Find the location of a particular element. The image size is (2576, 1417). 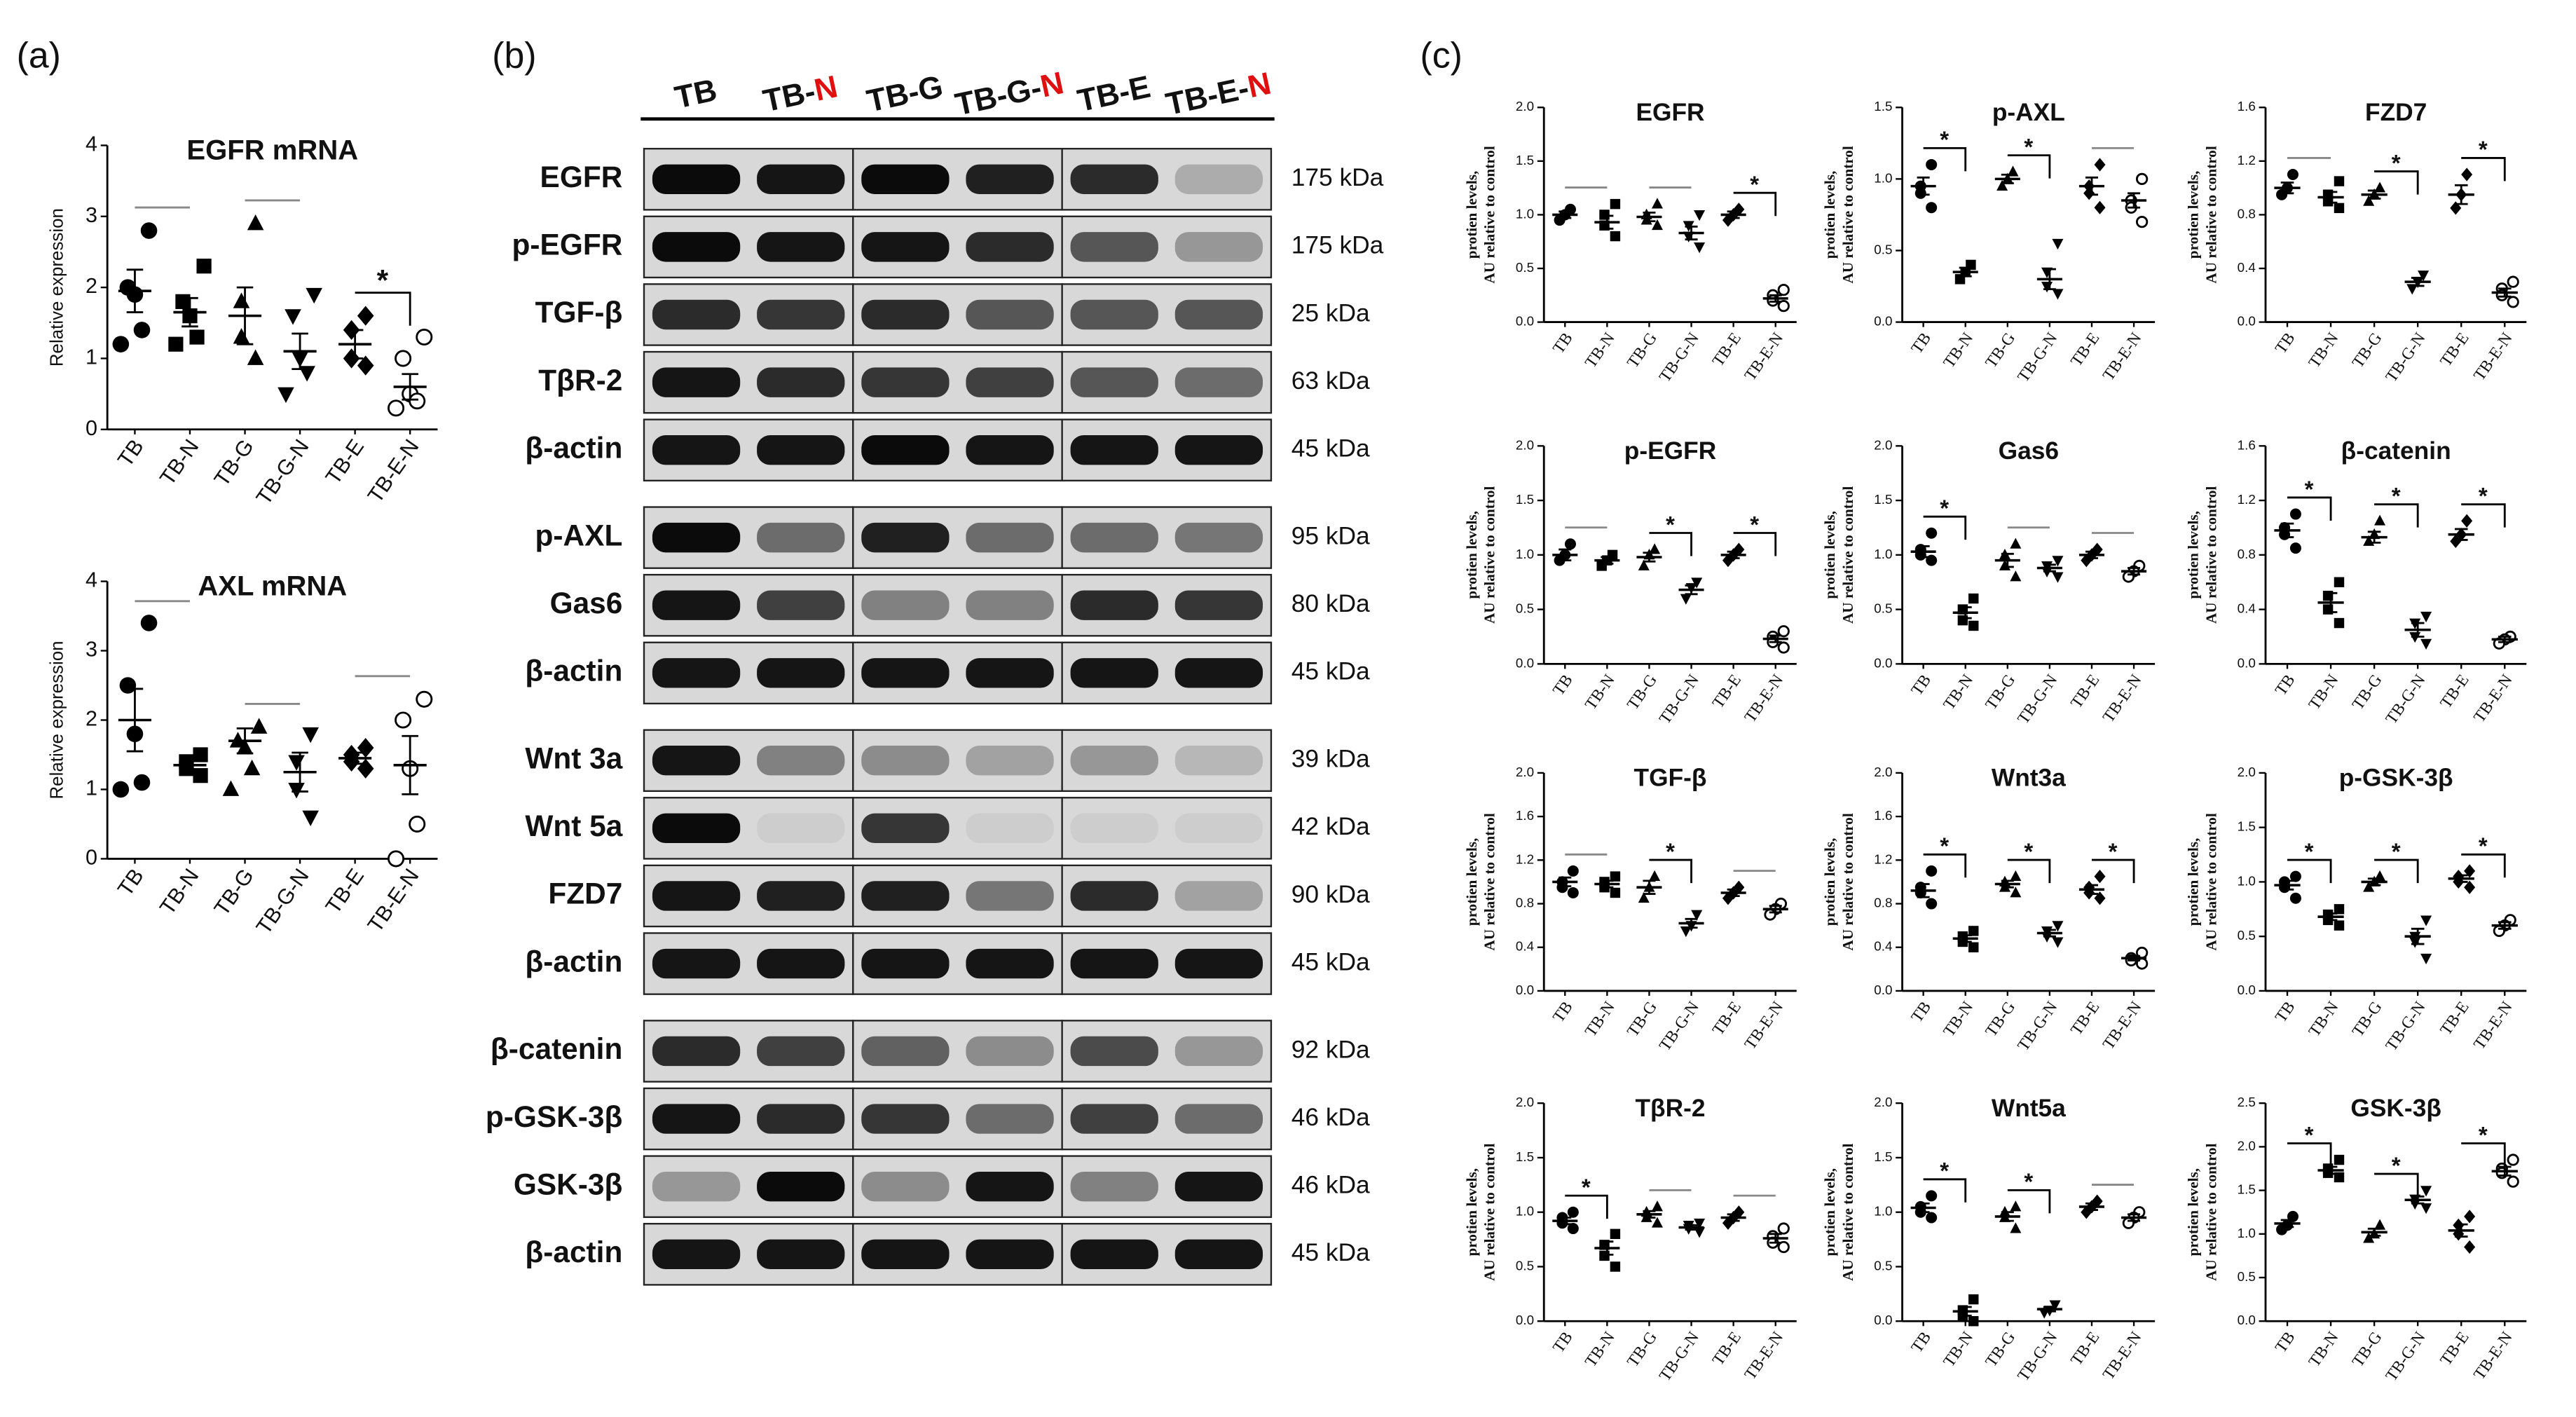

y-tick-label: 0.4 is located at coordinates (2247, 267).